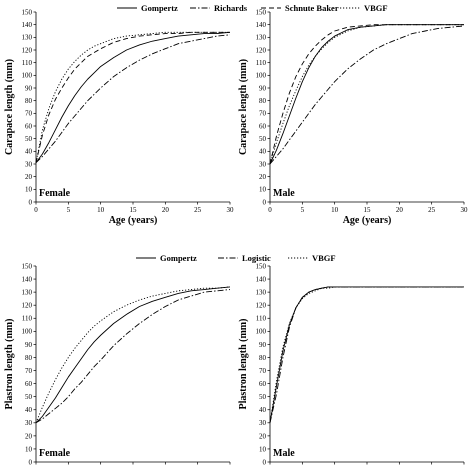 This screenshot has width=474, height=467. What do you see at coordinates (231, 8) in the screenshot?
I see `legend-label-richards: Richards` at bounding box center [231, 8].